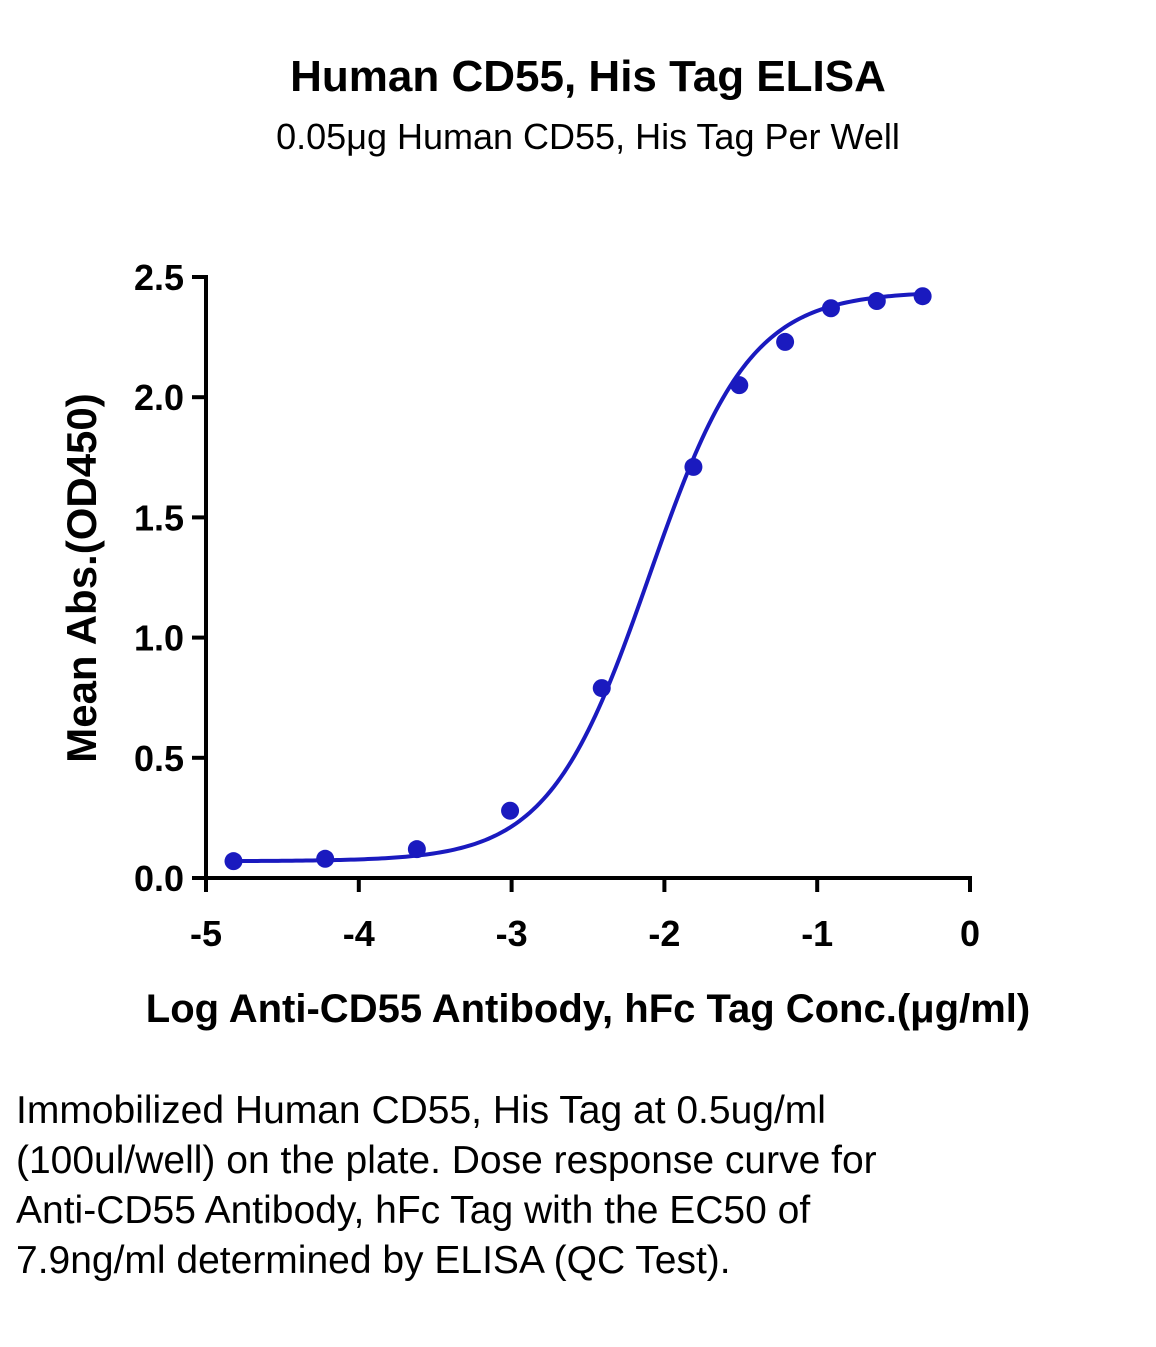 Image resolution: width=1156 pixels, height=1347 pixels. I want to click on x-tick-label: -4, so click(359, 933).